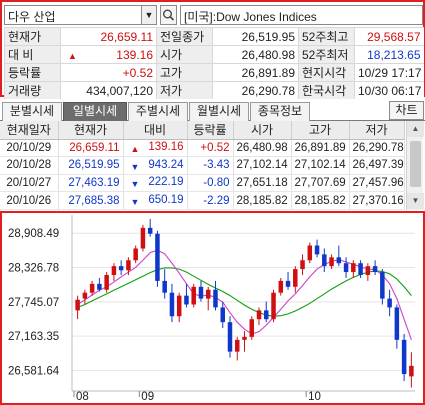  I want to click on high-label: 고가, so click(184, 72).